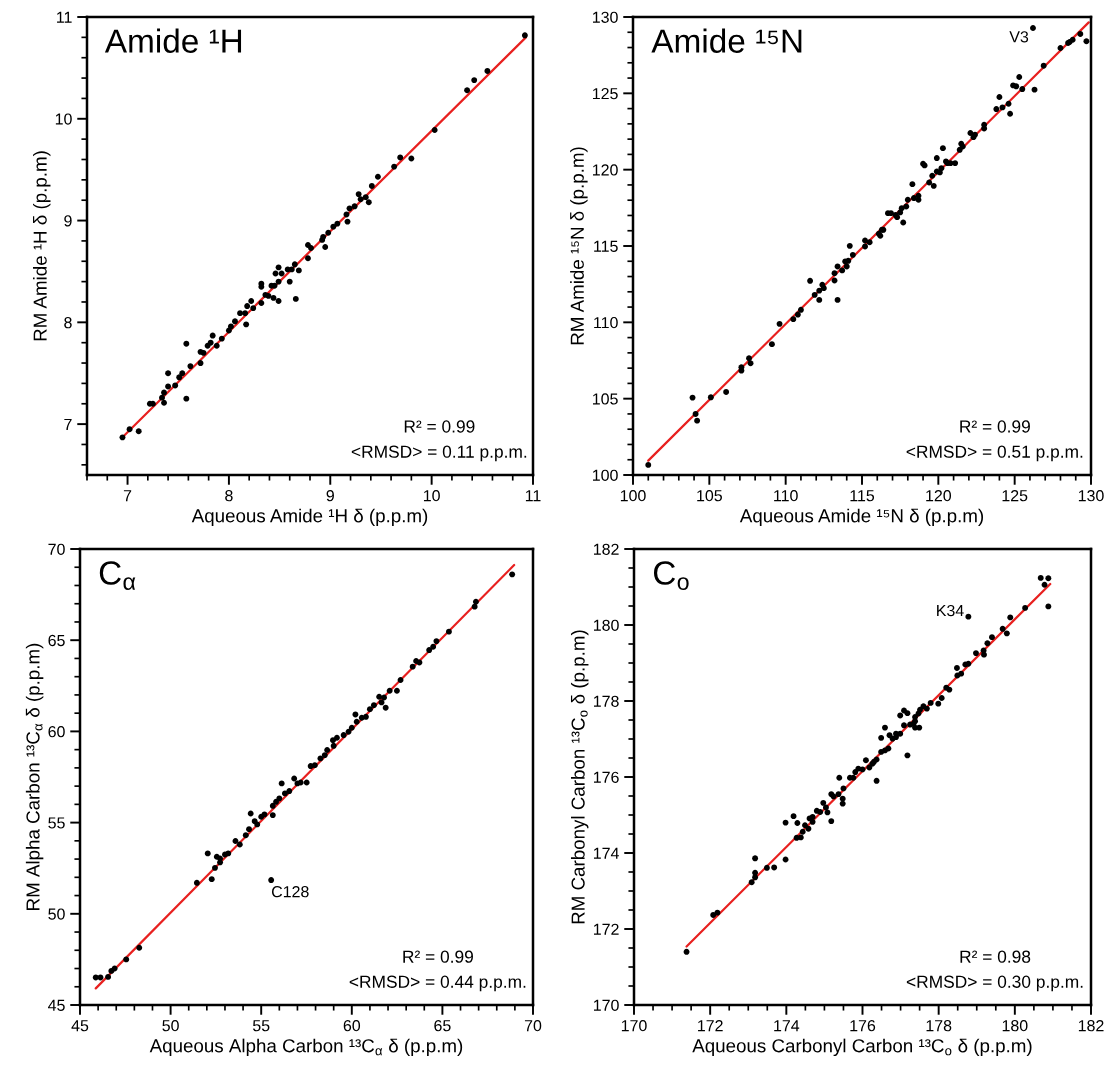 The width and height of the screenshot is (1107, 1070). What do you see at coordinates (605, 17) in the screenshot?
I see `y-tick-label: 130` at bounding box center [605, 17].